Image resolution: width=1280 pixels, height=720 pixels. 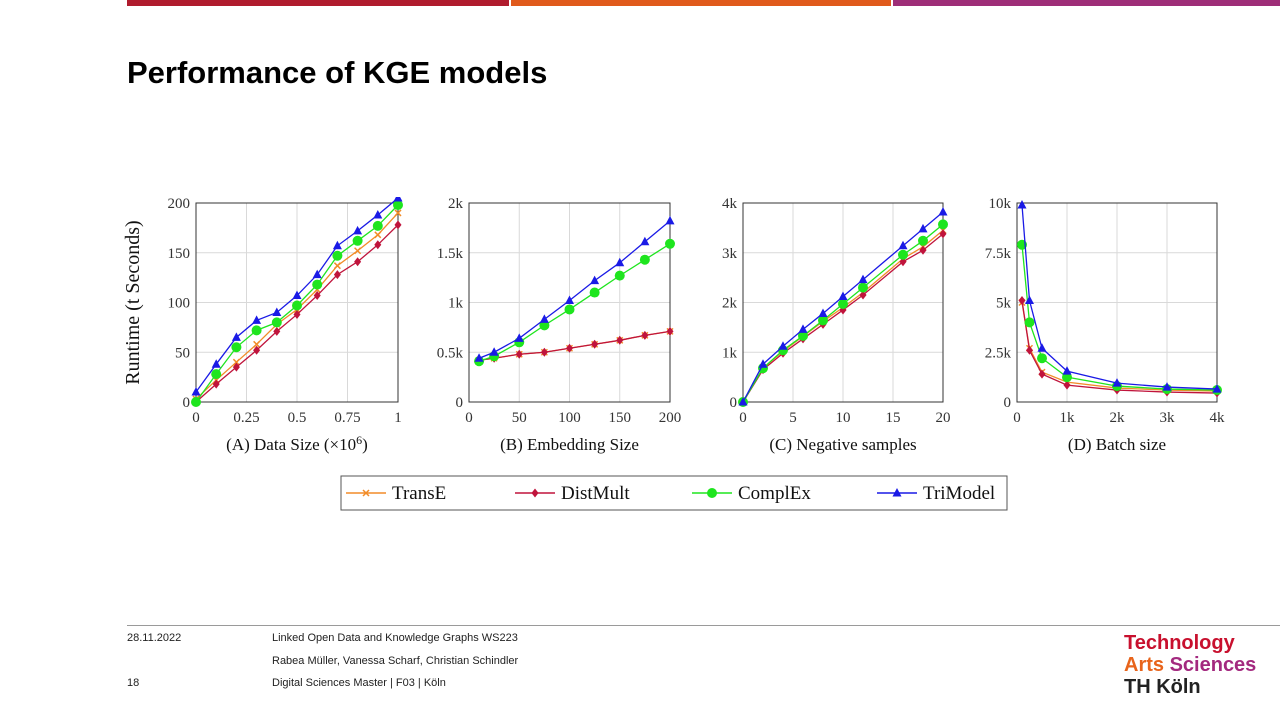 What do you see at coordinates (701, 3) in the screenshot?
I see `top-bar-orange` at bounding box center [701, 3].